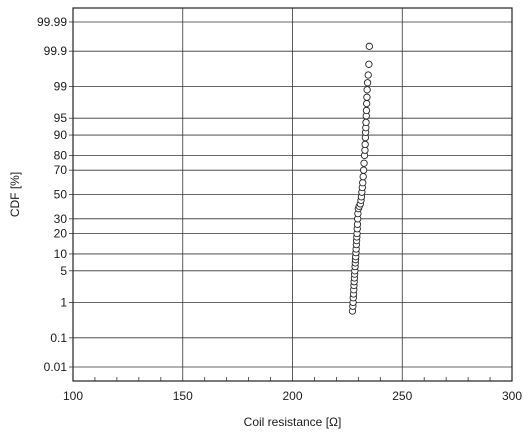 This screenshot has width=523, height=432. I want to click on y-tick-label: 50, so click(61, 195).